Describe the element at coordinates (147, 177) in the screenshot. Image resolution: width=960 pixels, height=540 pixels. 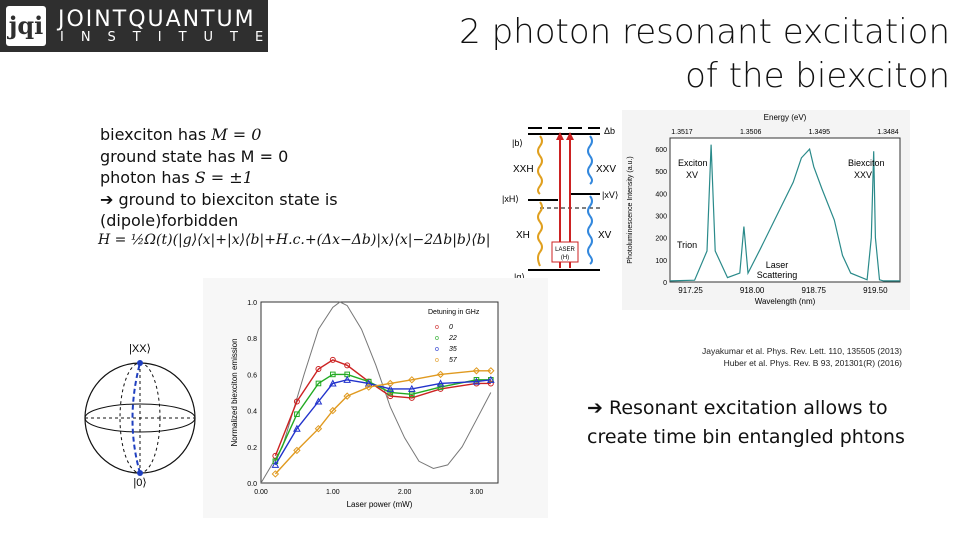
I see `bullet-3-text: photon has` at that location.